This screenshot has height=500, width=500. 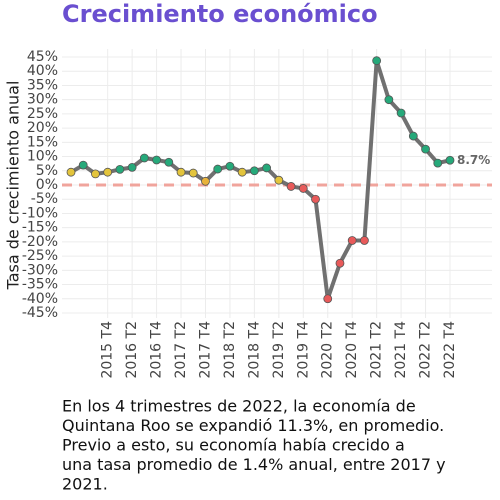 What do you see at coordinates (328, 350) in the screenshot?
I see `x-tick-label: 2020 T2` at bounding box center [328, 350].